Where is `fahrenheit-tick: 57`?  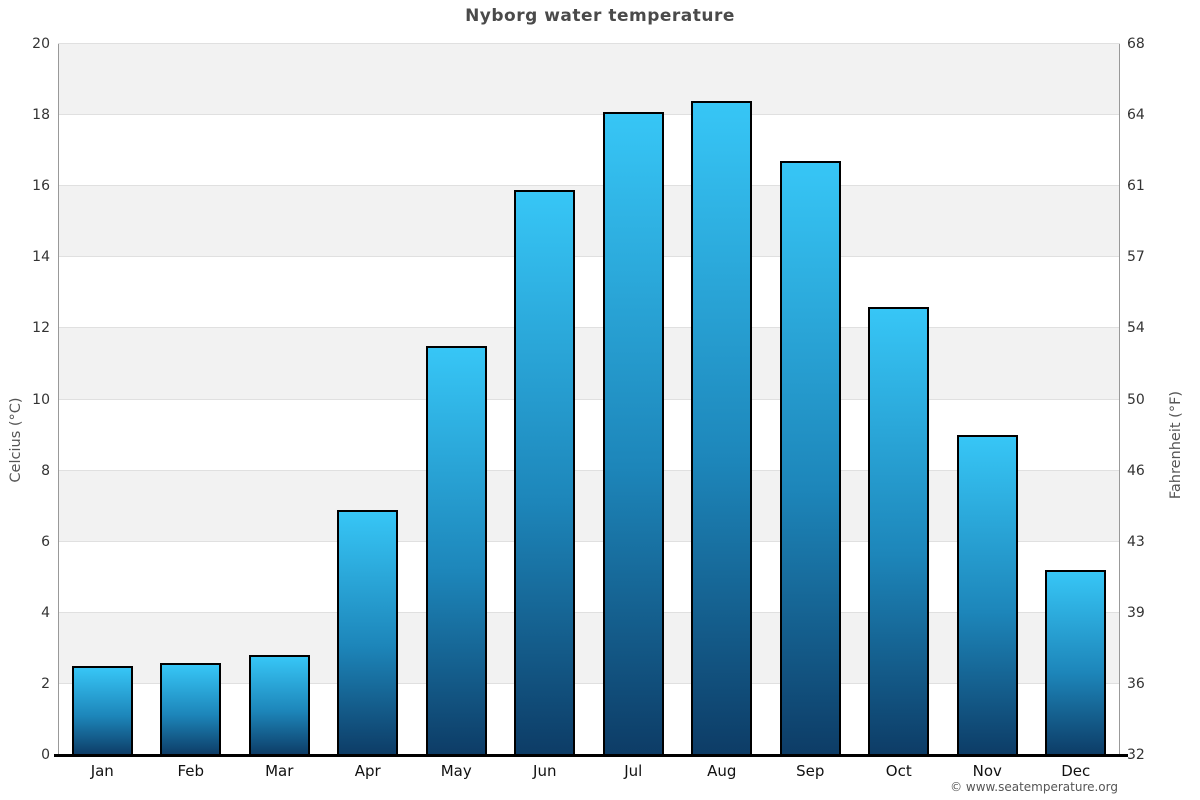 fahrenheit-tick: 57 is located at coordinates (1136, 257).